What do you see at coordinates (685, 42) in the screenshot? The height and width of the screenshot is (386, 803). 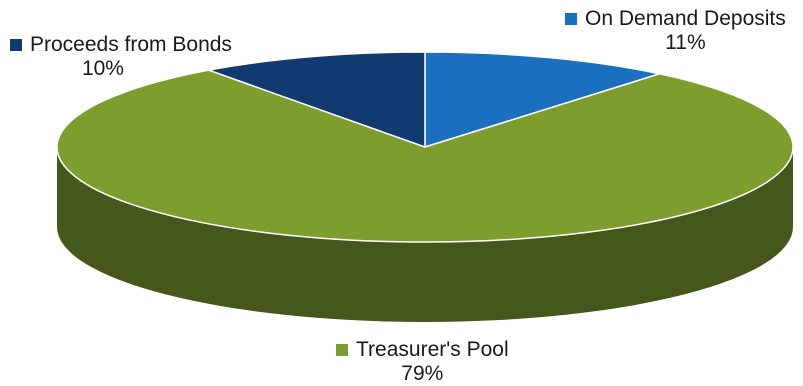 I see `slice-percent-on-demand-deposits: 11%` at bounding box center [685, 42].